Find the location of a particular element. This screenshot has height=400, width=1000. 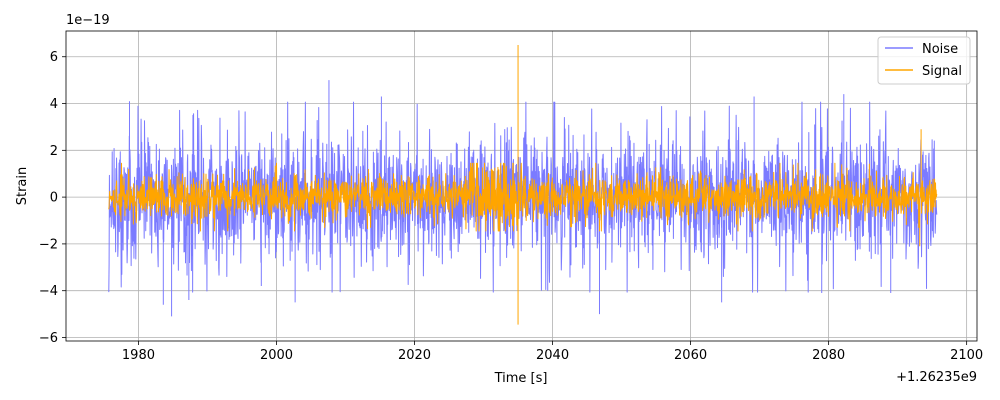

x-tick-label: 2080 is located at coordinates (828, 355).